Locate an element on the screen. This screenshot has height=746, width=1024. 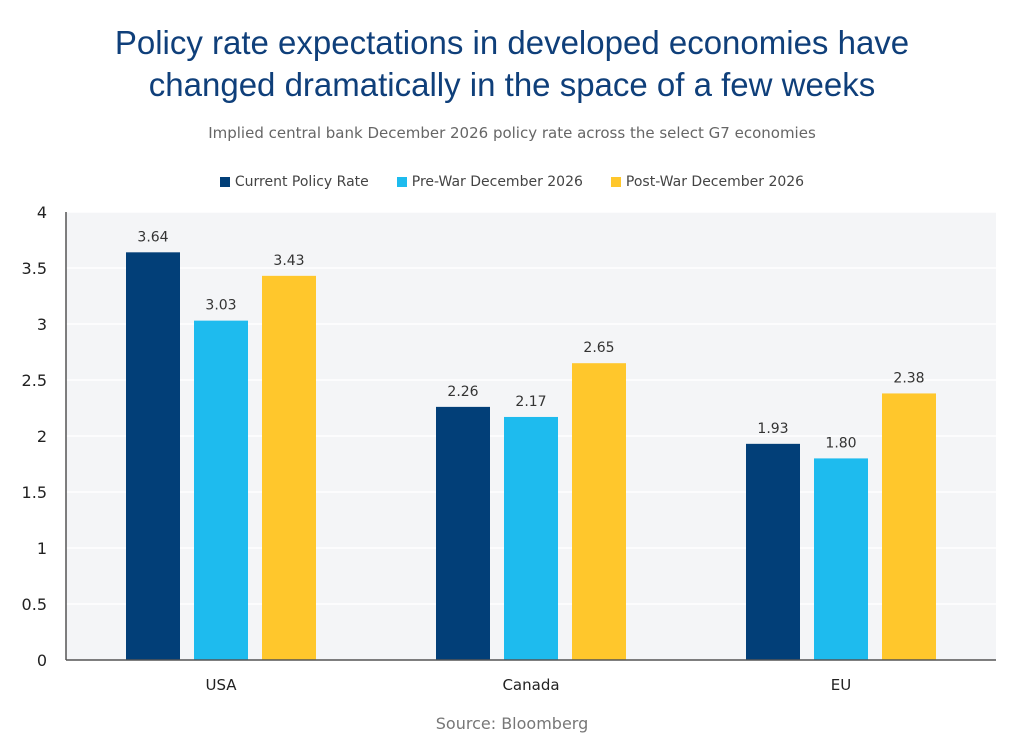
y-tick-label: 3 is located at coordinates (42, 324).